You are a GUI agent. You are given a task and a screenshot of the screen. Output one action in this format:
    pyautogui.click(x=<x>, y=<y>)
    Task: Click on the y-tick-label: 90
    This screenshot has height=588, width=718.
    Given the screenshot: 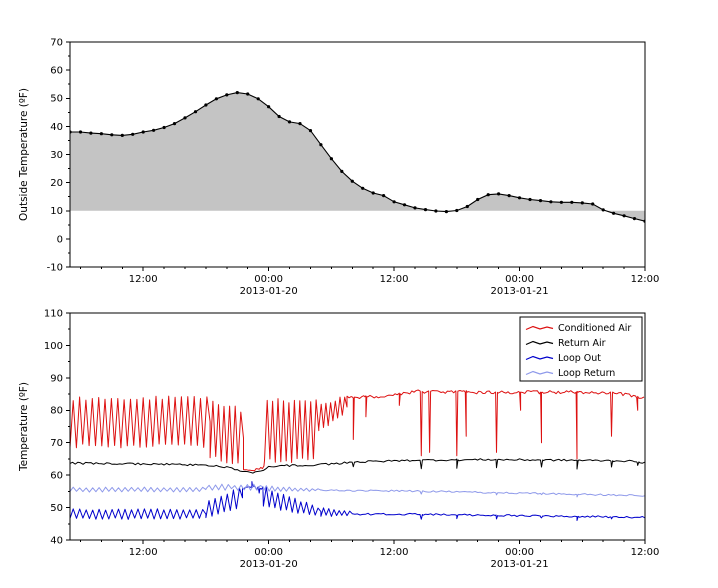 What is the action you would take?
    pyautogui.click(x=56, y=378)
    